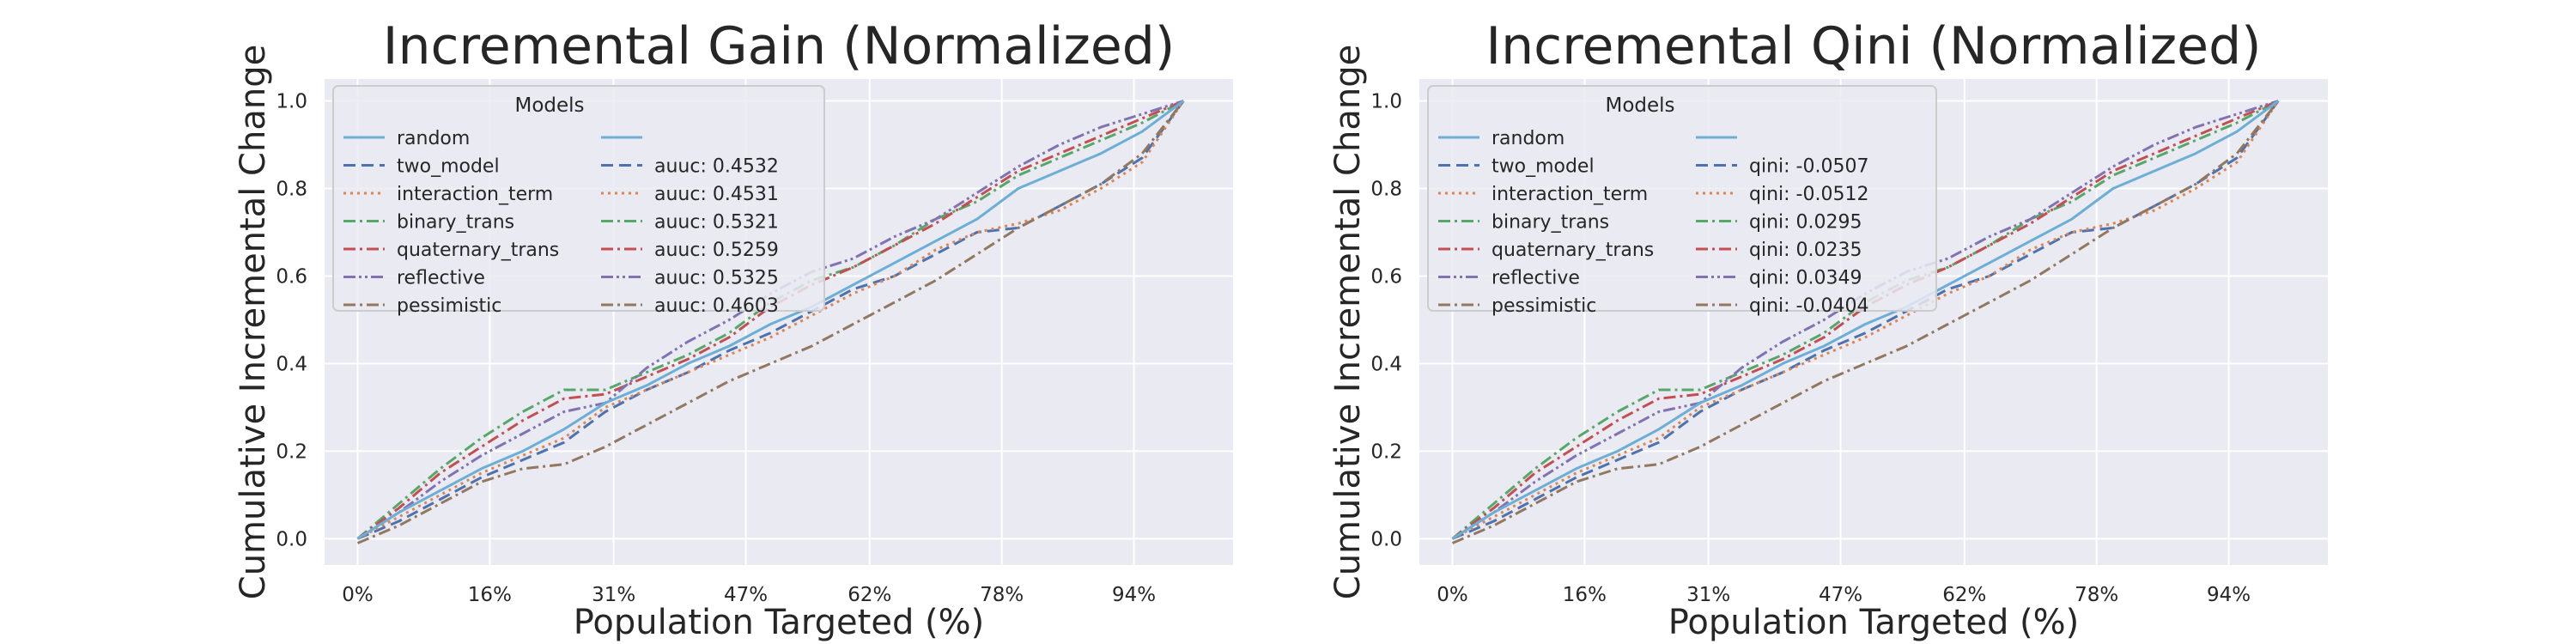 This screenshot has width=2576, height=644. What do you see at coordinates (1808, 194) in the screenshot?
I see `legend-score: qini: -0.0512` at bounding box center [1808, 194].